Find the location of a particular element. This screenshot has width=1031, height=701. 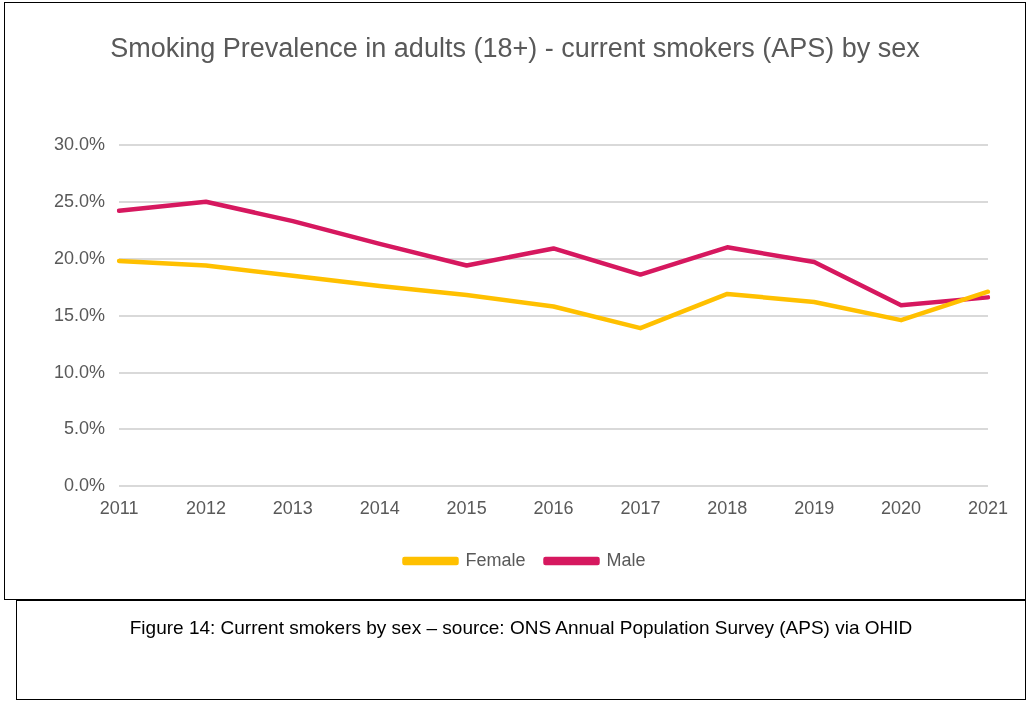

x-tick-label: 2014 is located at coordinates (379, 508).